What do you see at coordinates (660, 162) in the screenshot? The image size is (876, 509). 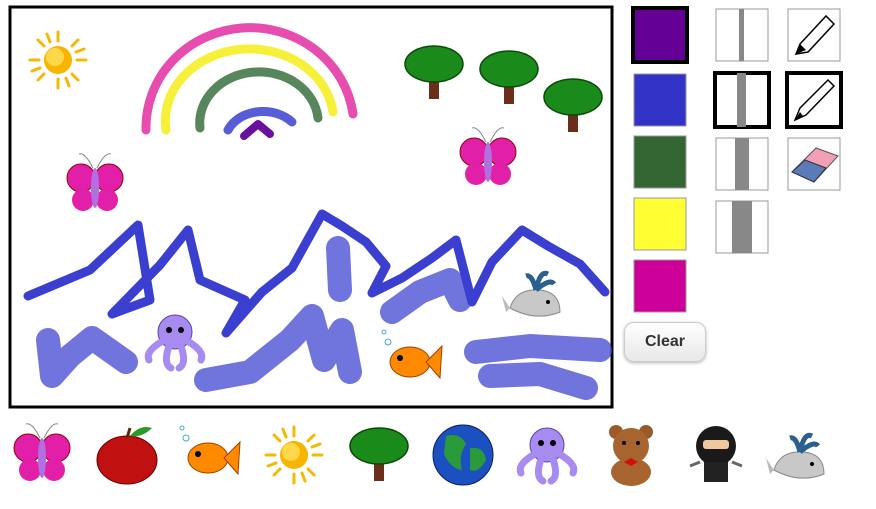 I see `color-swatch-green` at bounding box center [660, 162].